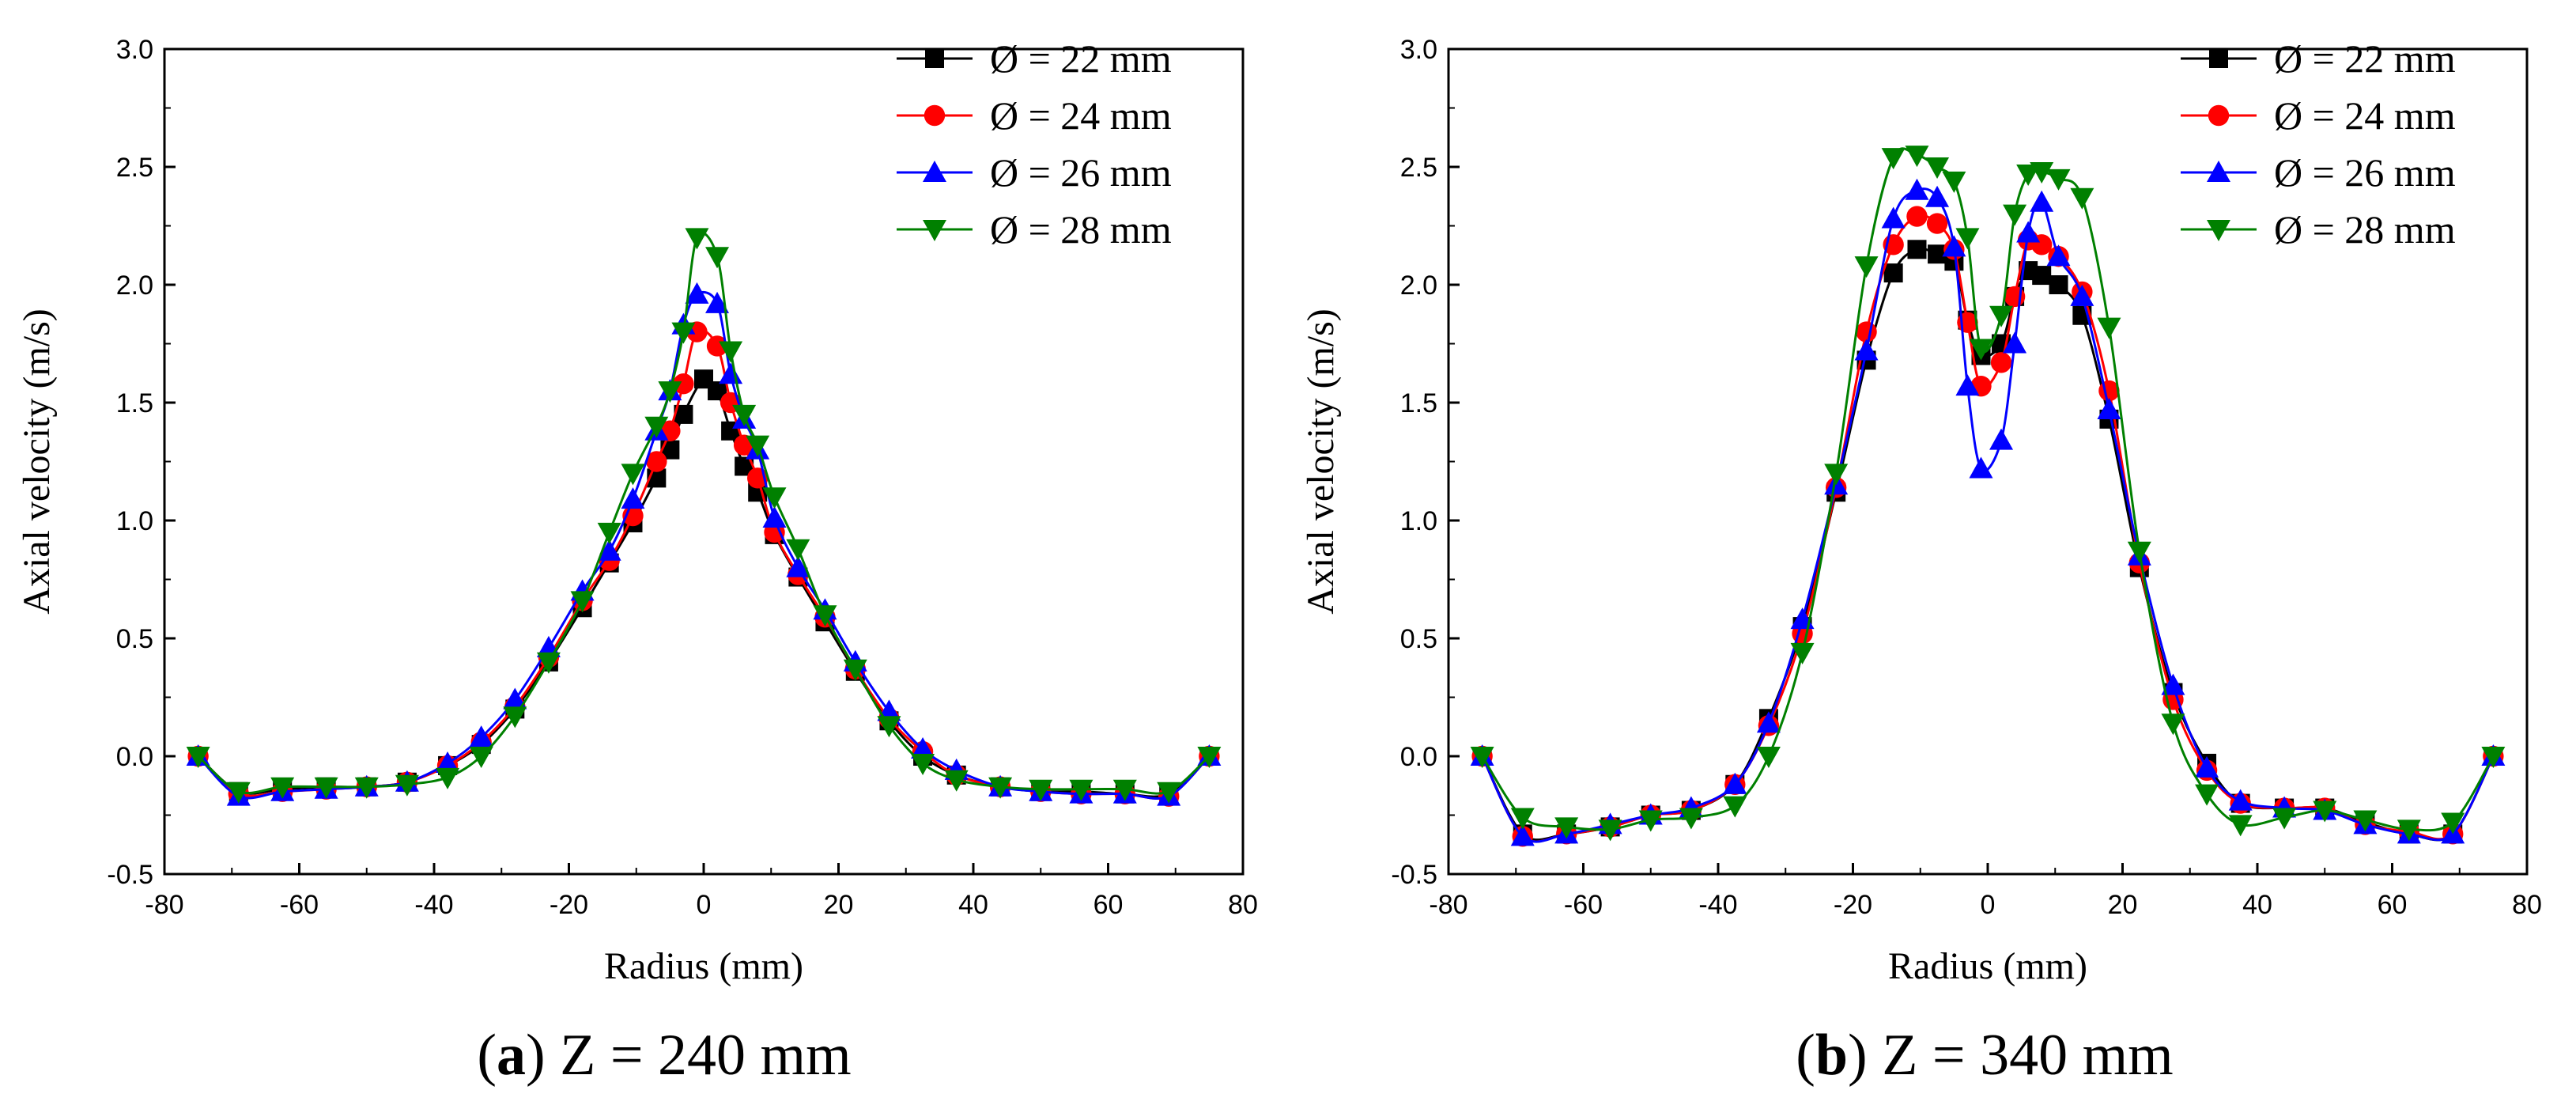 The image size is (2576, 1109). What do you see at coordinates (1583, 905) in the screenshot?
I see `x-tick-label: -60` at bounding box center [1583, 905].